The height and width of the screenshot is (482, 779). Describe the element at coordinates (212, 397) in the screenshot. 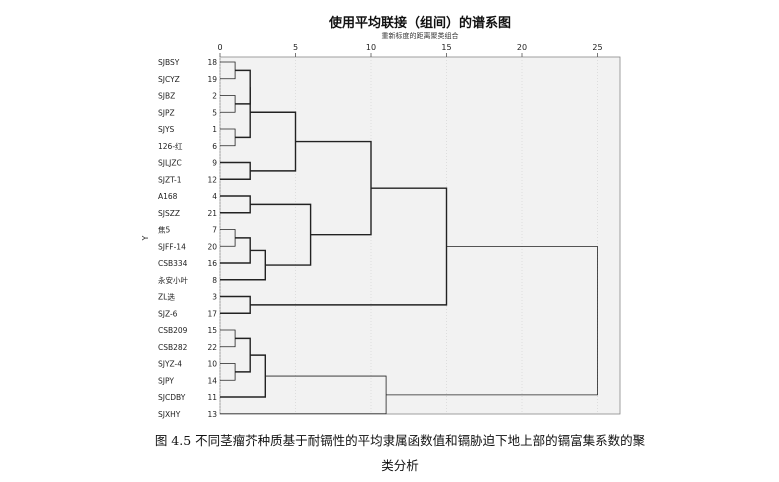

I see `leaf-id: 11` at that location.